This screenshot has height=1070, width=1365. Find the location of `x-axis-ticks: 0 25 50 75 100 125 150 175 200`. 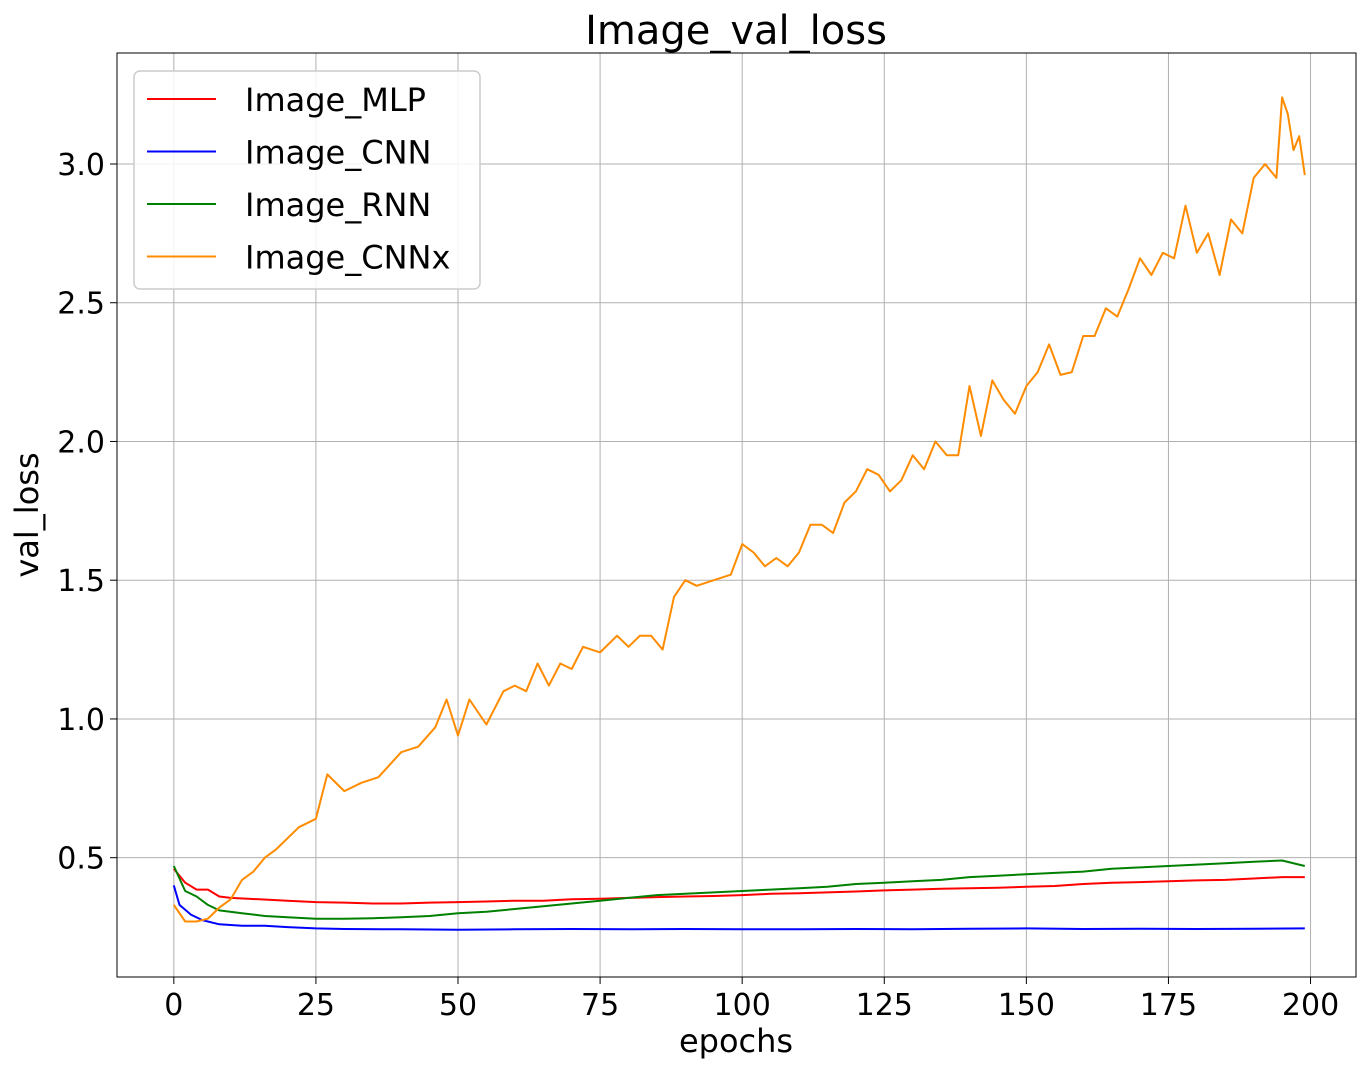

x-axis-ticks: 0 25 50 75 100 125 150 175 200 is located at coordinates (751, 1000).